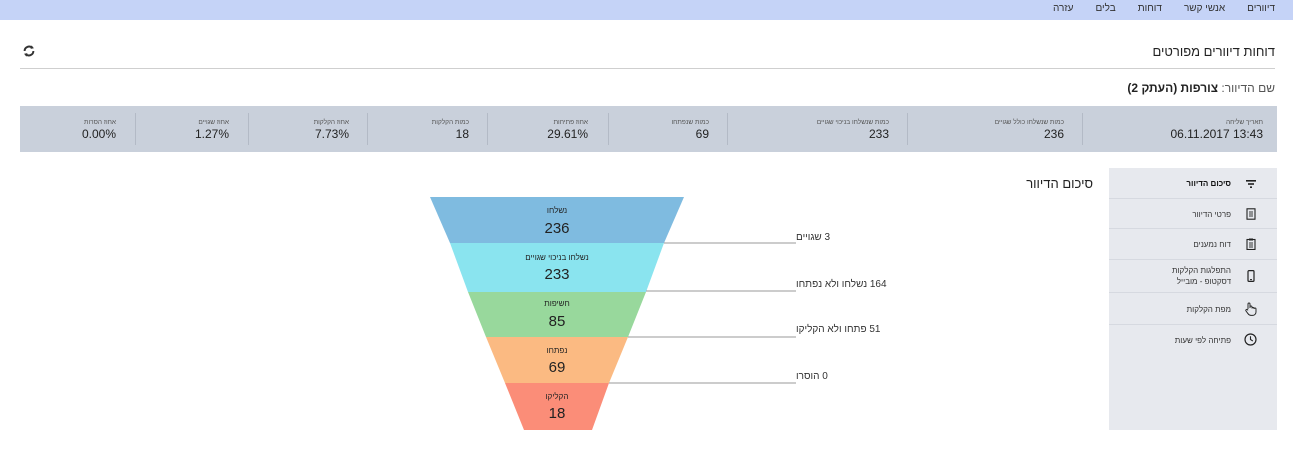 This screenshot has width=1293, height=459. What do you see at coordinates (1164, 8) in the screenshot?
I see `top-nav: דיוורים אנשי קשר דוחות בלים עזרה` at bounding box center [1164, 8].